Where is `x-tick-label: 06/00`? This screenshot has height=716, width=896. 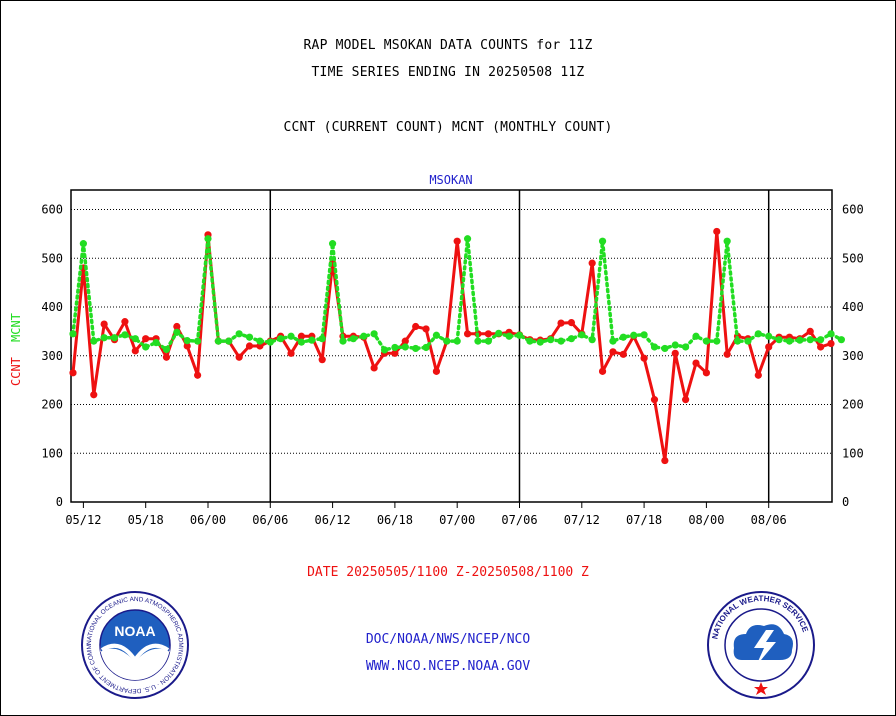
x-tick-label: 06/00 is located at coordinates (208, 520).